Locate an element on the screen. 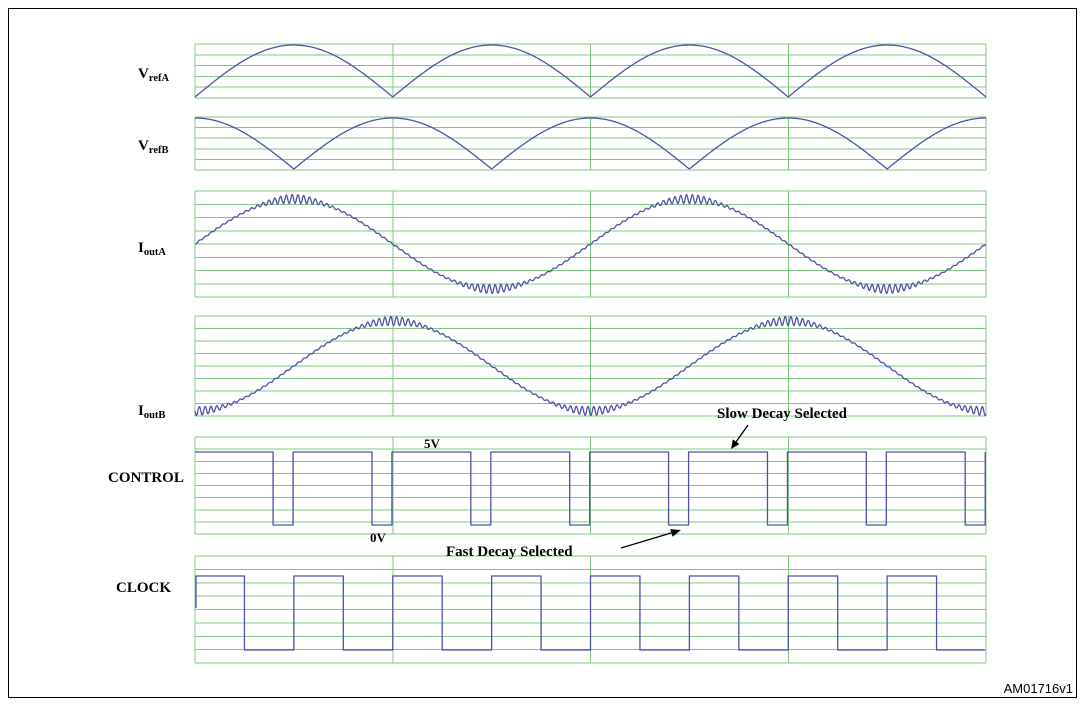  label-control: CONTROL is located at coordinates (146, 478).